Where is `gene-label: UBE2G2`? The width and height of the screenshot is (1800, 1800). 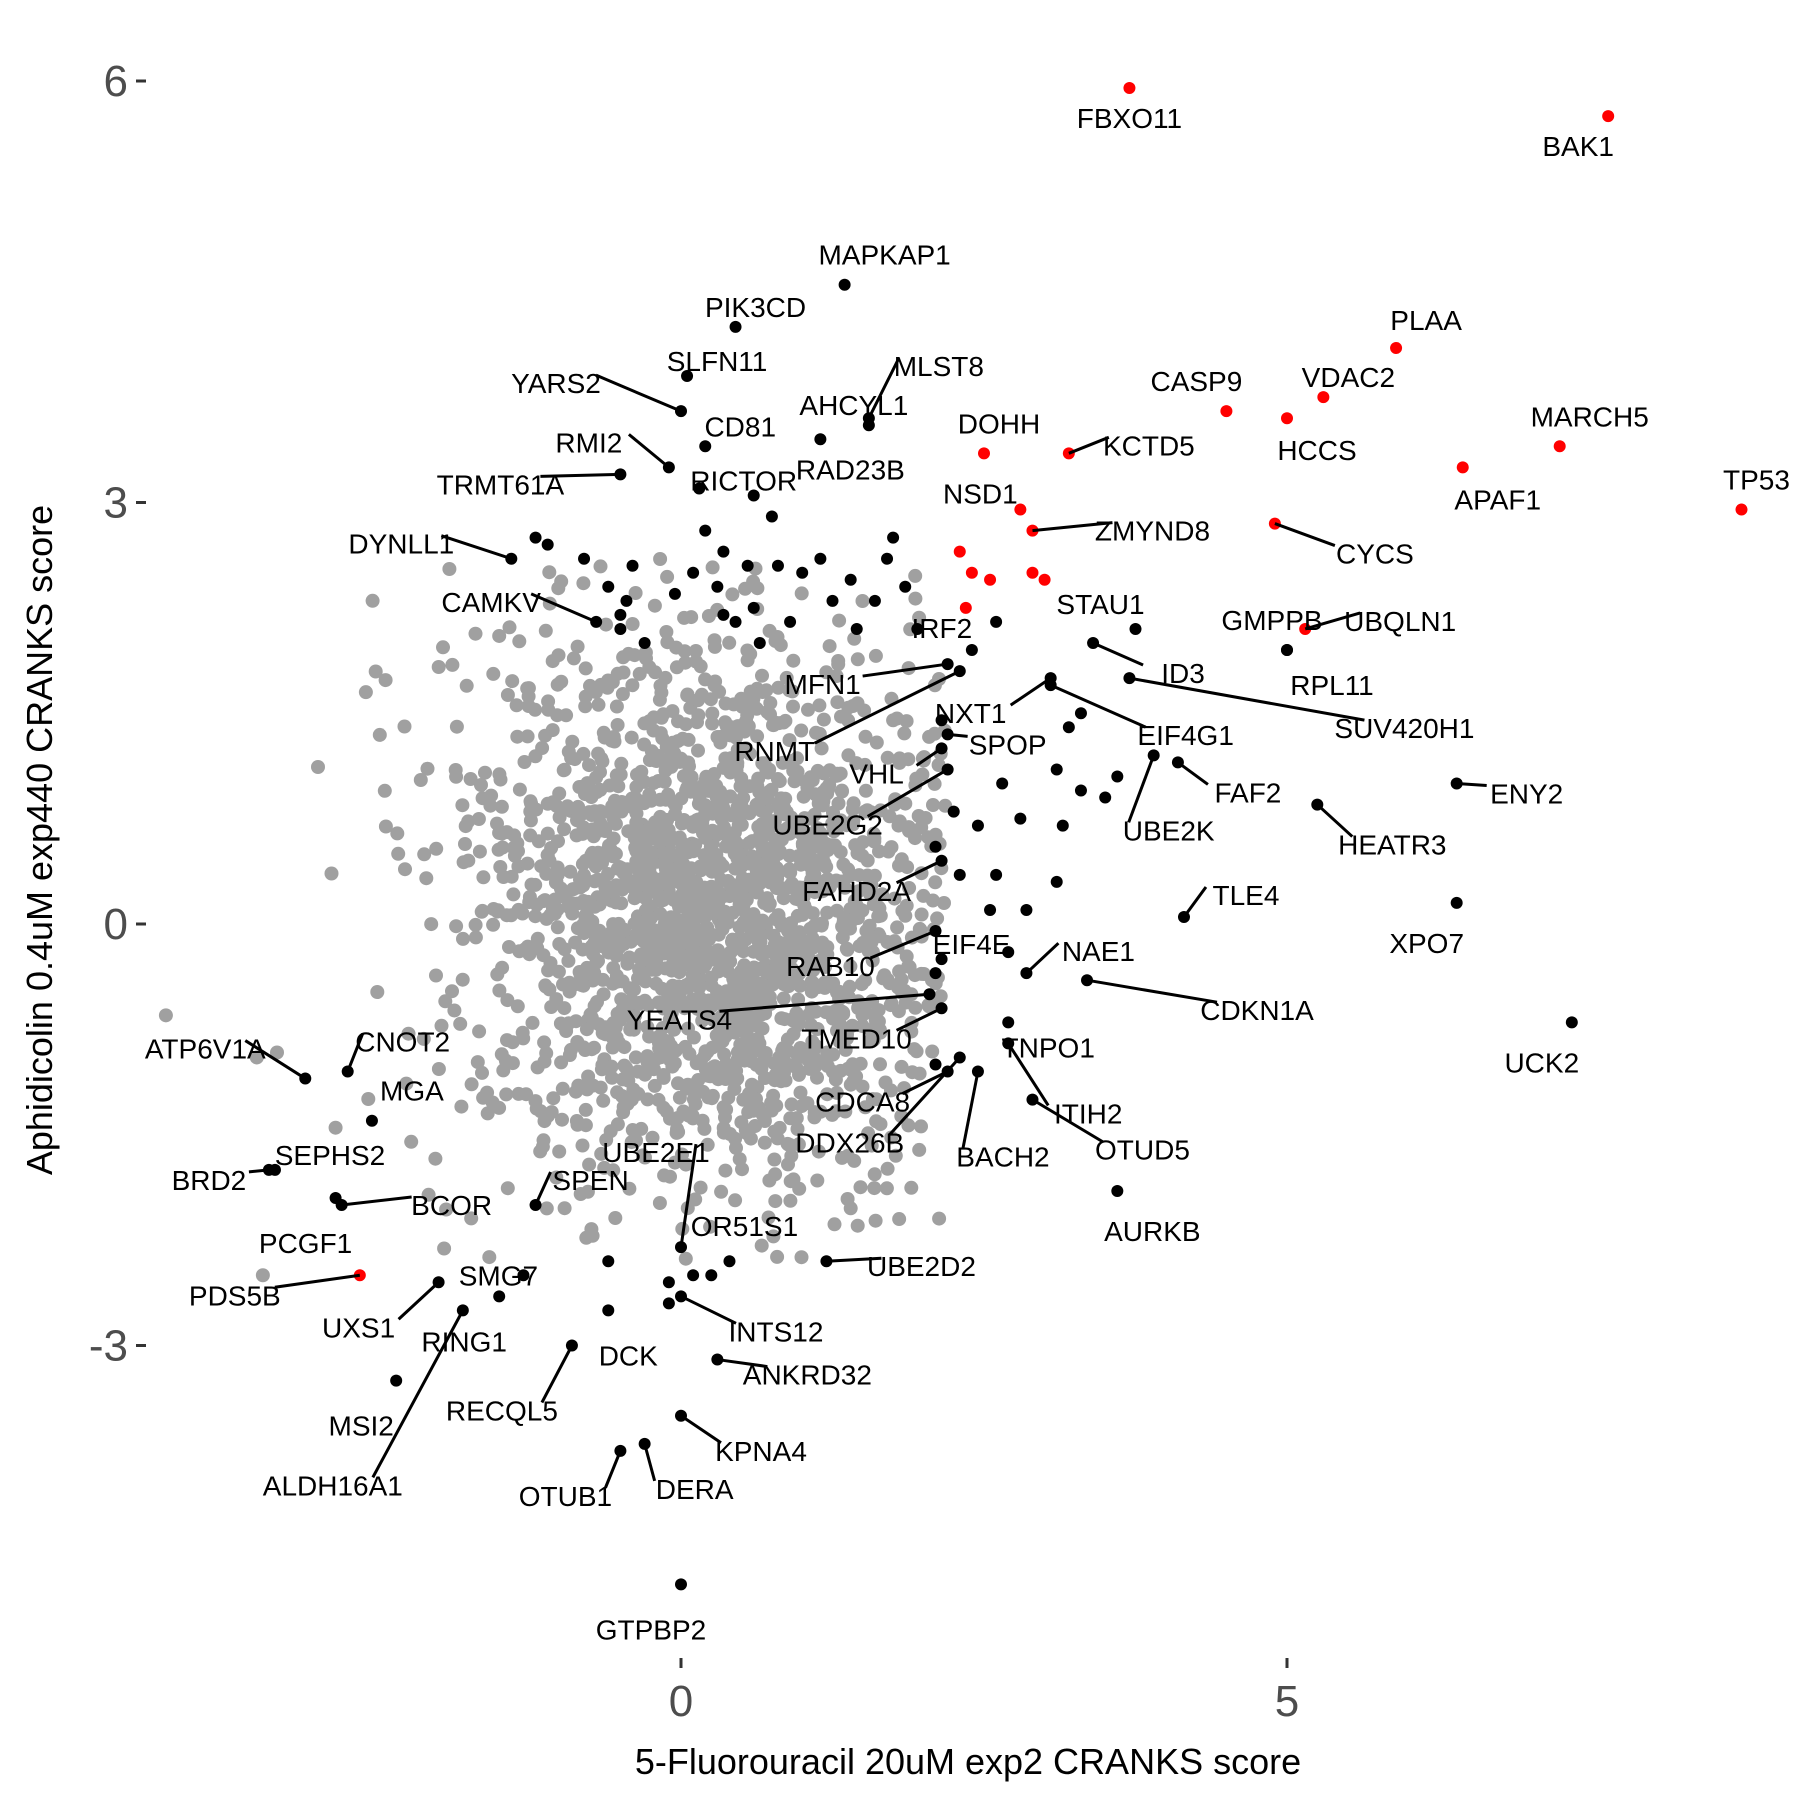 gene-label: UBE2G2 is located at coordinates (827, 824).